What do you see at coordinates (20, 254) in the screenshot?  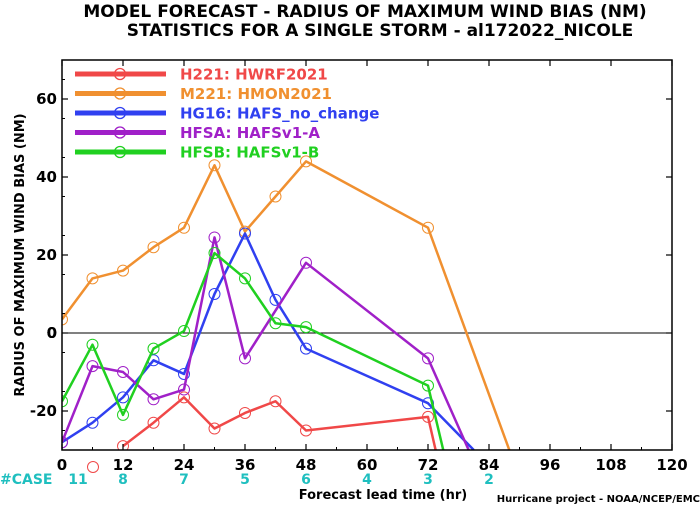 I see `y-axis-label: RADIUS OF MAXIMUM WIND BIAS (NM)` at bounding box center [20, 254].